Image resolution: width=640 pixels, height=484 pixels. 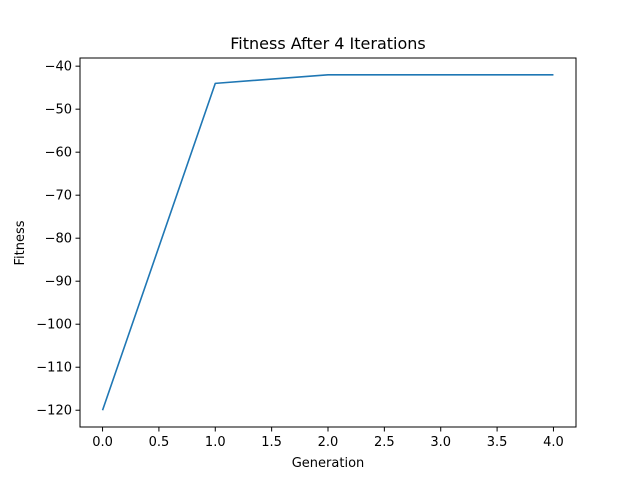 What do you see at coordinates (159, 442) in the screenshot?
I see `x-tick-label: 0.5` at bounding box center [159, 442].